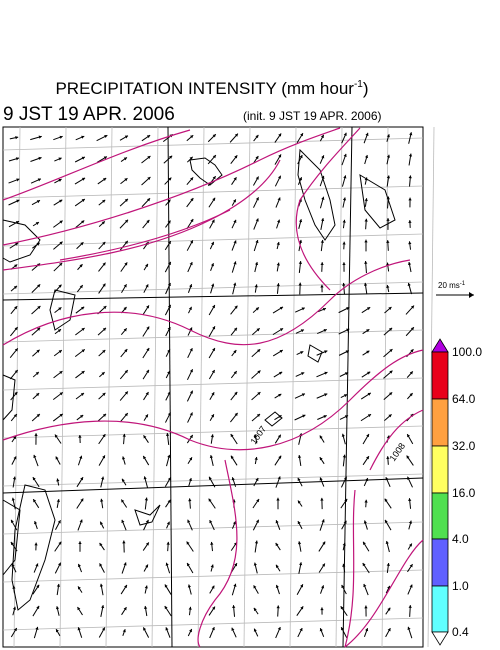 Image resolution: width=500 pixels, height=650 pixels. I want to click on reference-label: 20 ms-1, so click(452, 285).